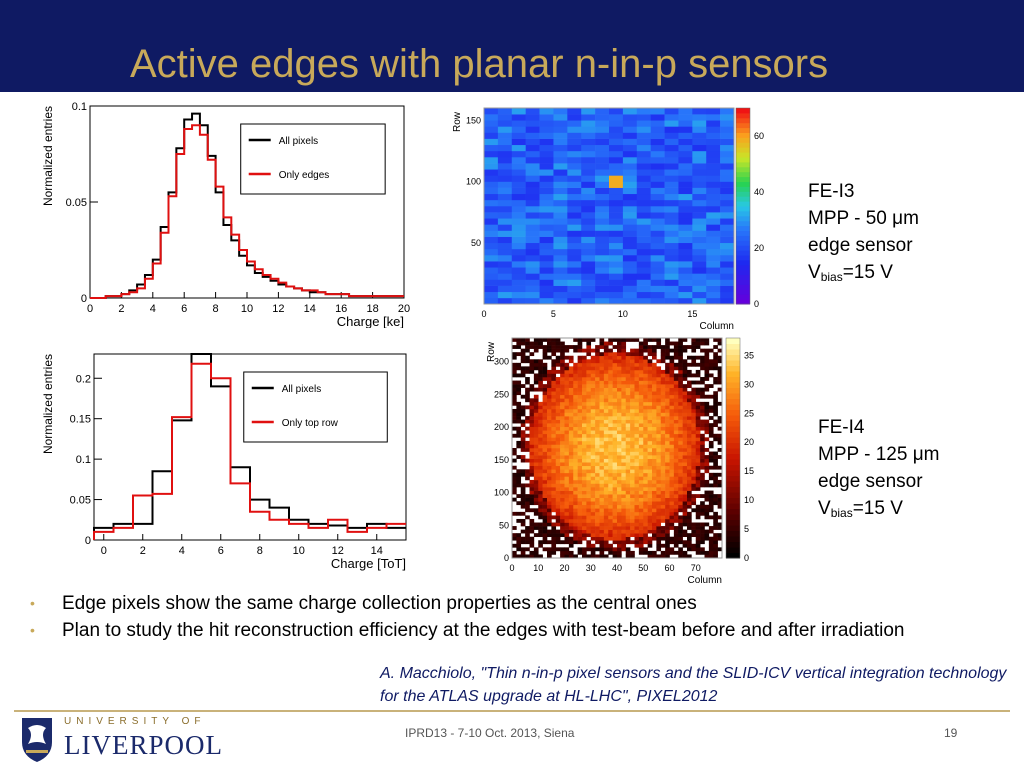 Image resolution: width=1024 pixels, height=769 pixels. Describe the element at coordinates (733, 390) in the screenshot. I see `colorbar-segment` at that location.